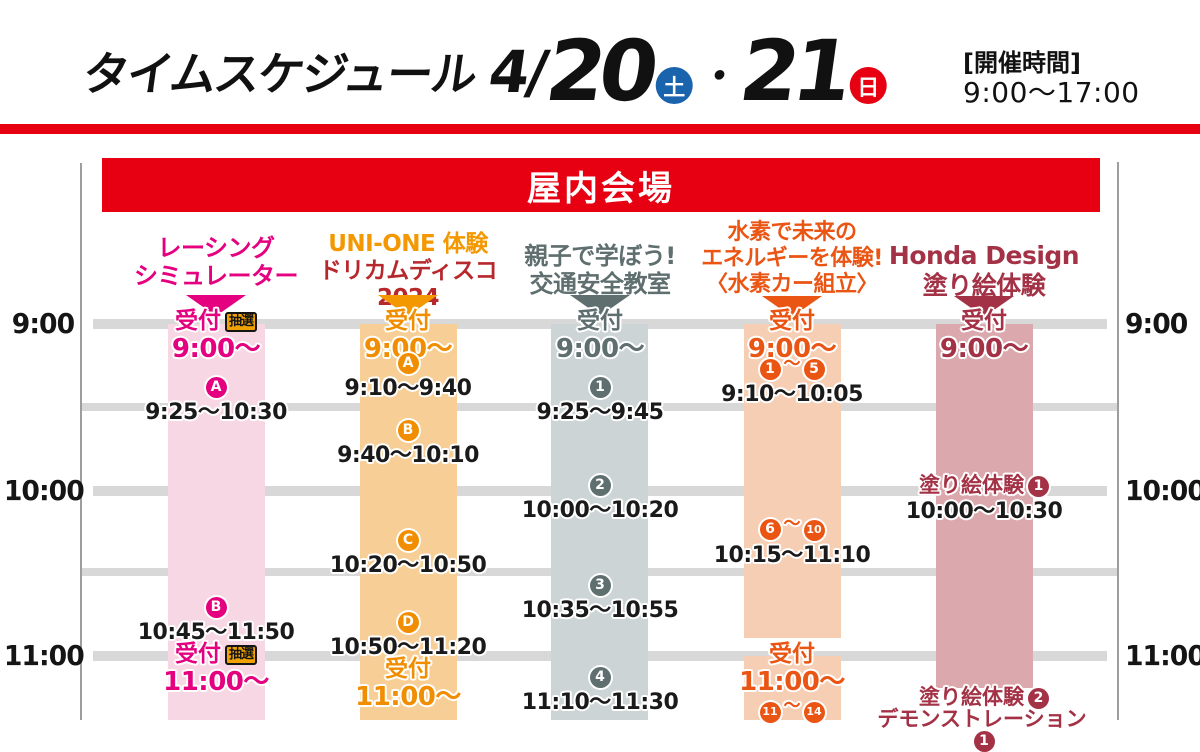  What do you see at coordinates (984, 485) in the screenshot?
I see `titled-slot-row: 塗り絵体験 1` at bounding box center [984, 485].